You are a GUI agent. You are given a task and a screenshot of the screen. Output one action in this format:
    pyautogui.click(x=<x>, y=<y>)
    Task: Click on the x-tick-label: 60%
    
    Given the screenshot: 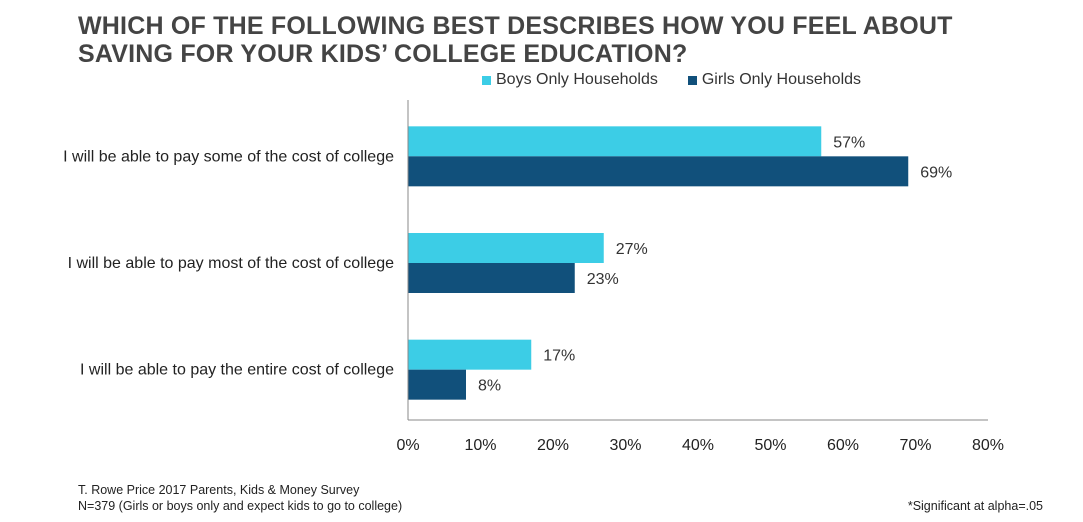 What is the action you would take?
    pyautogui.click(x=843, y=445)
    